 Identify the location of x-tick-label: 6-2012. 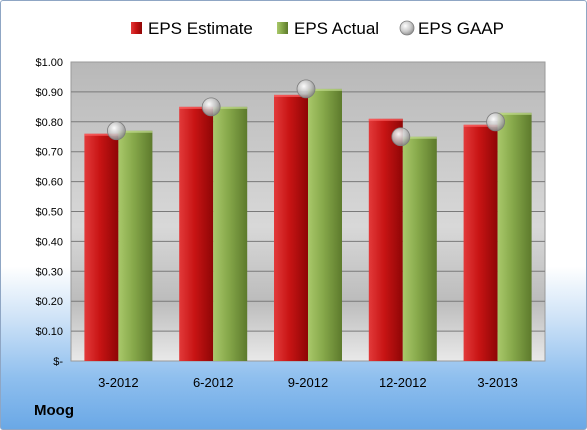
(213, 382).